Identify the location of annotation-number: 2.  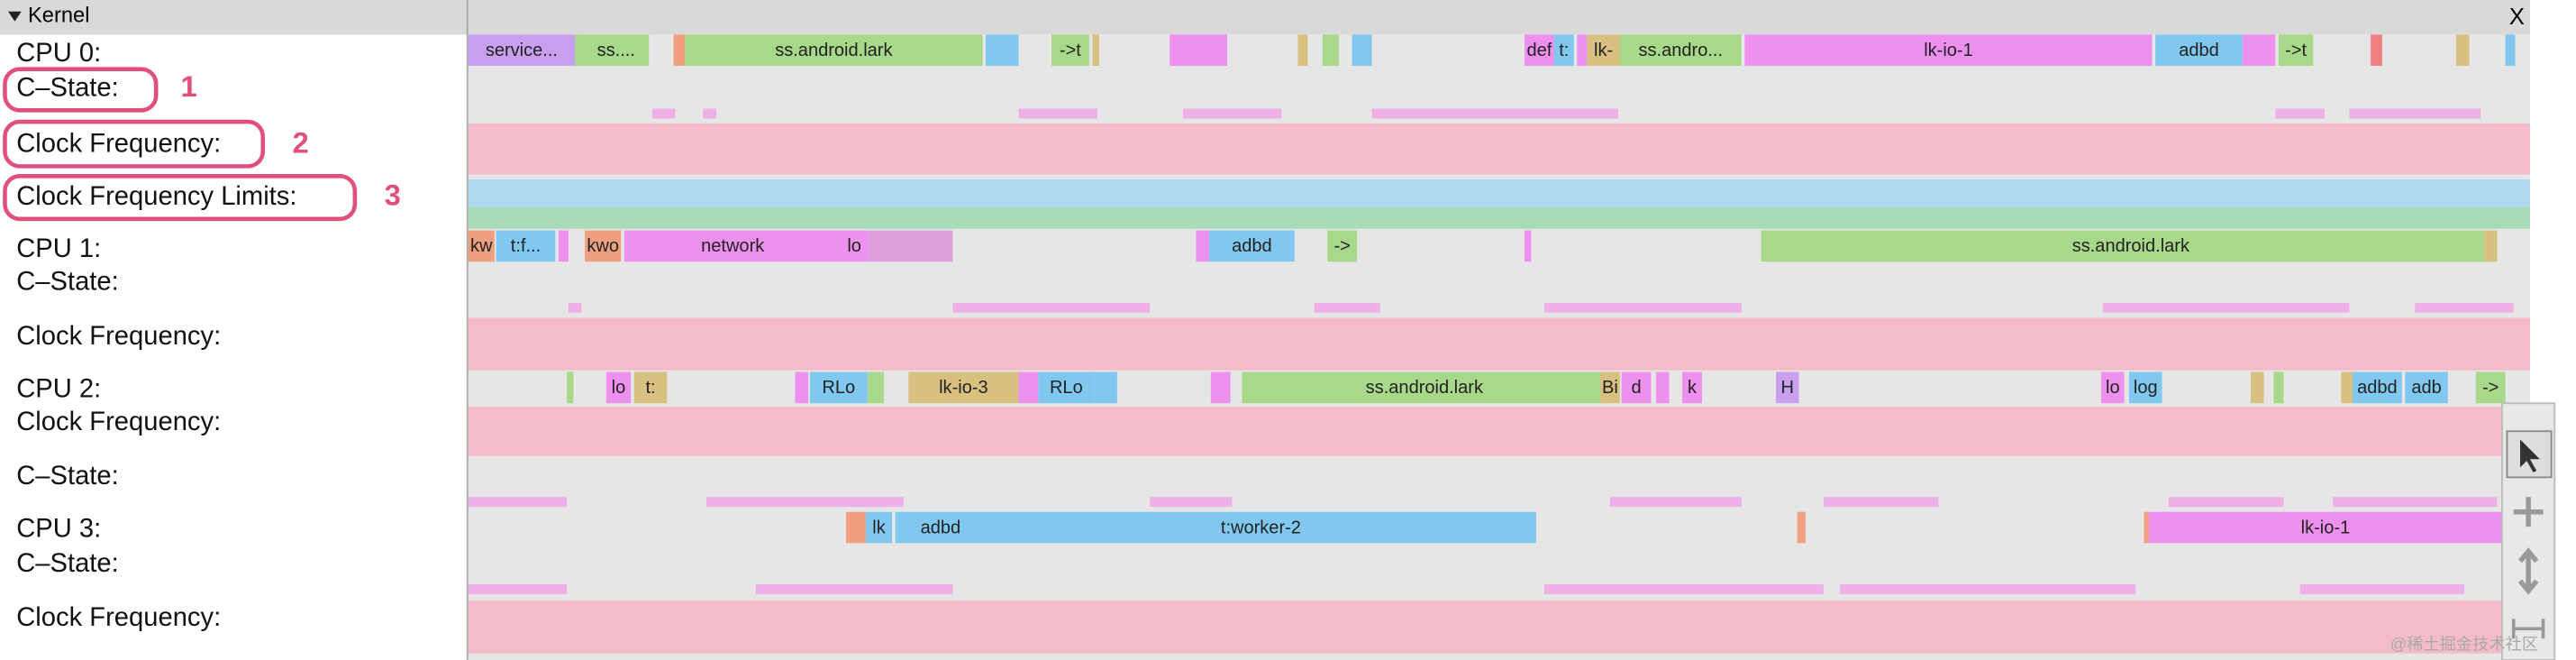
(301, 142).